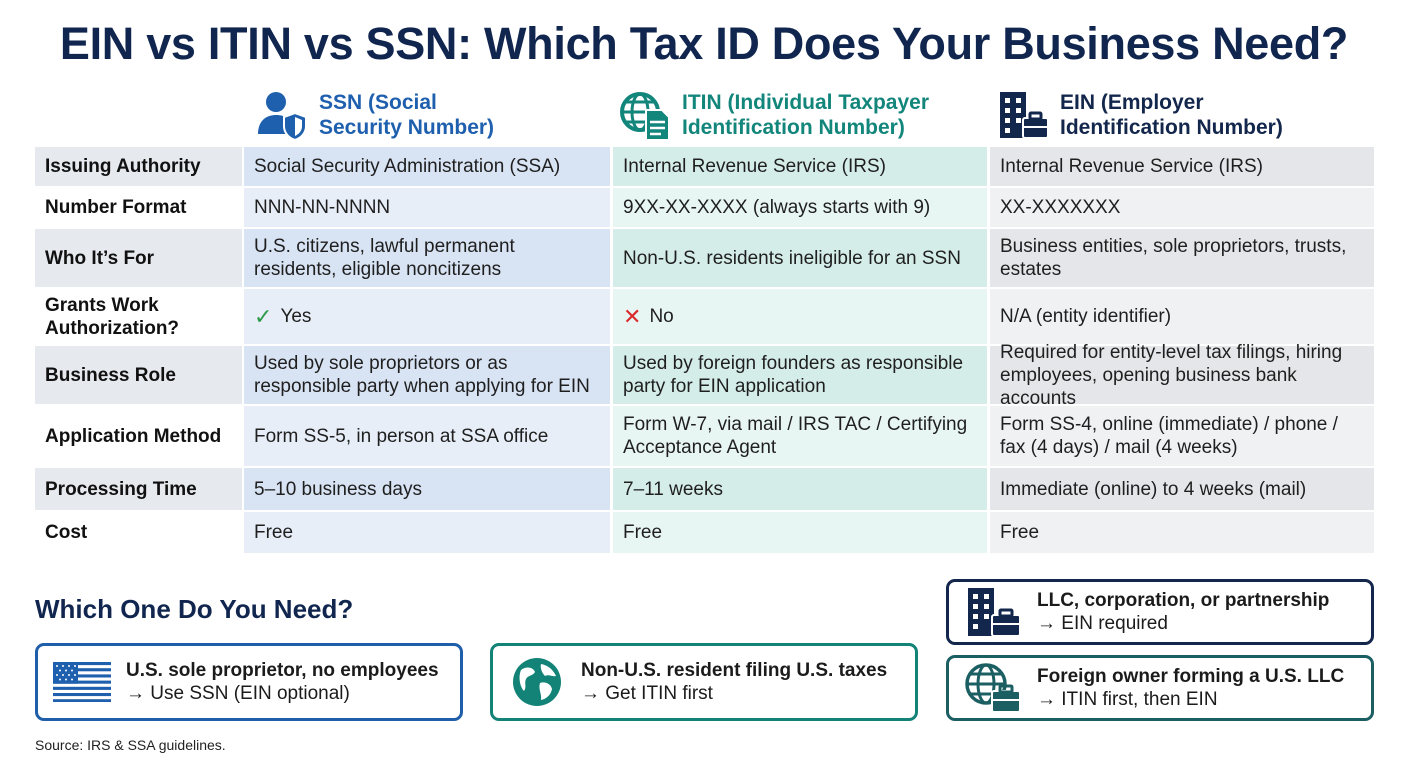 The width and height of the screenshot is (1408, 768). What do you see at coordinates (1180, 489) in the screenshot?
I see `ein-cell: Immediate (online) to 4 weeks (mail)` at bounding box center [1180, 489].